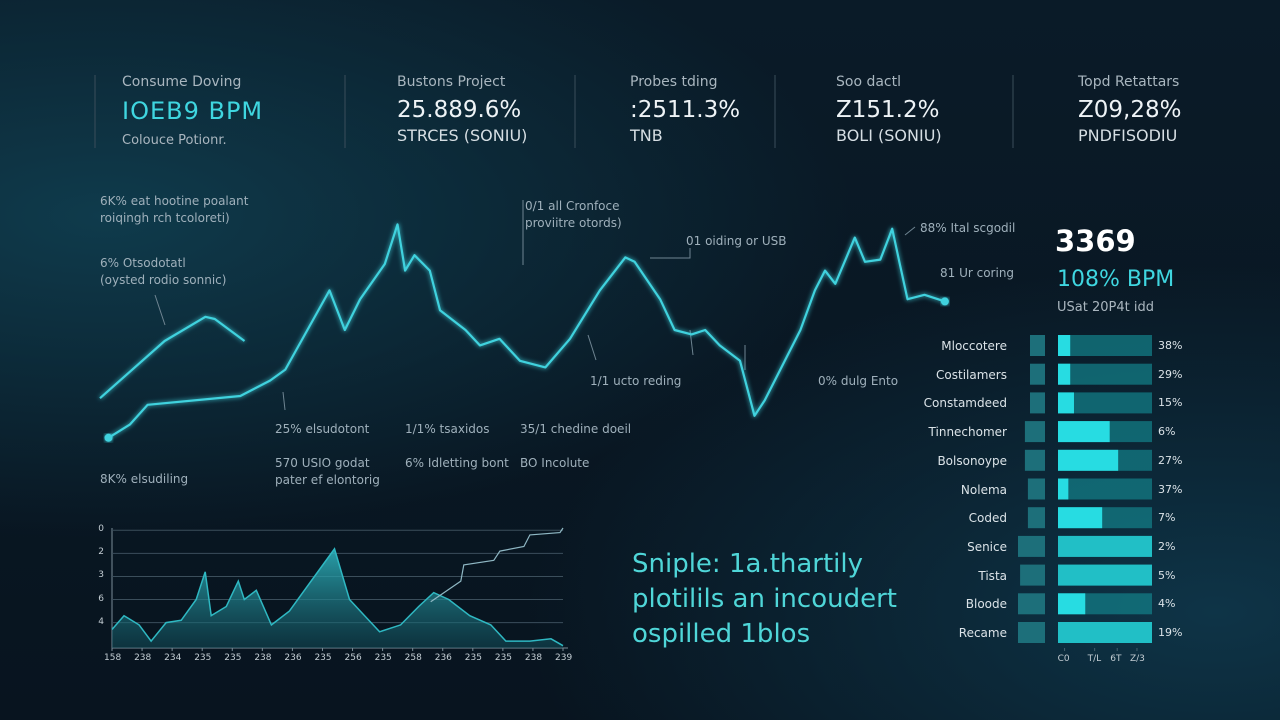 The width and height of the screenshot is (1280, 720). I want to click on bar-percent: 6%, so click(1167, 432).